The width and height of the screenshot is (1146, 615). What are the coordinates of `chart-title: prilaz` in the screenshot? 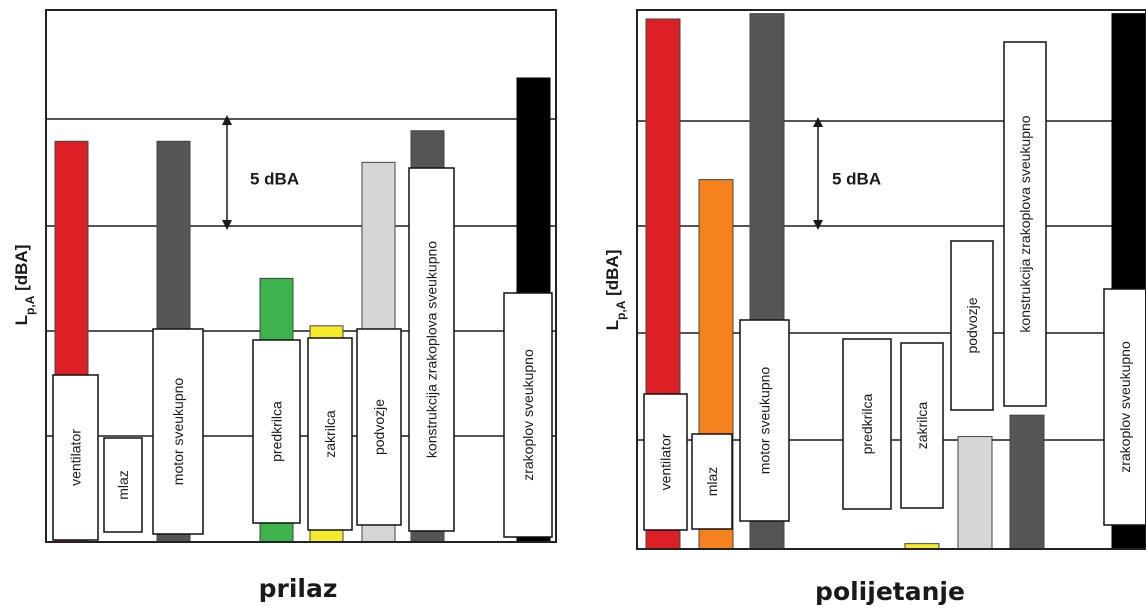 It's located at (298, 588).